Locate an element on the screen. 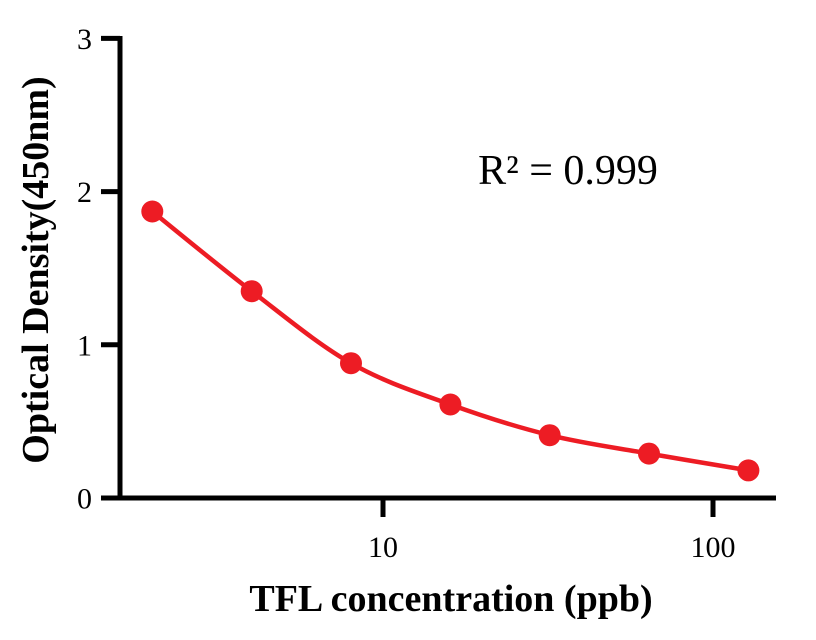 The width and height of the screenshot is (816, 640). y-axis-title: Optical Density(450nm) is located at coordinates (36, 269).